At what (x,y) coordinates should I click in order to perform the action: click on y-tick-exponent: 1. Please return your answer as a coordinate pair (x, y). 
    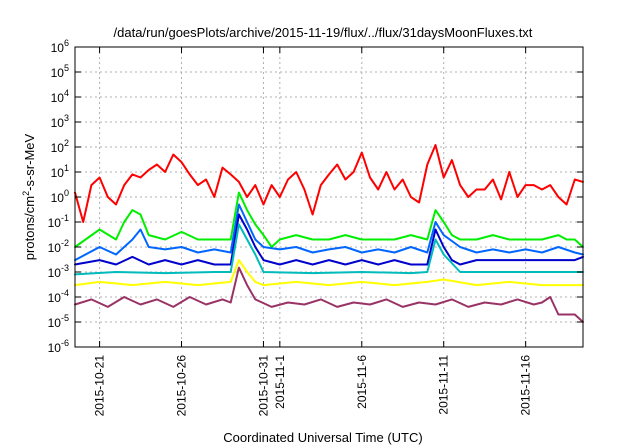
    Looking at the image, I should click on (66, 168).